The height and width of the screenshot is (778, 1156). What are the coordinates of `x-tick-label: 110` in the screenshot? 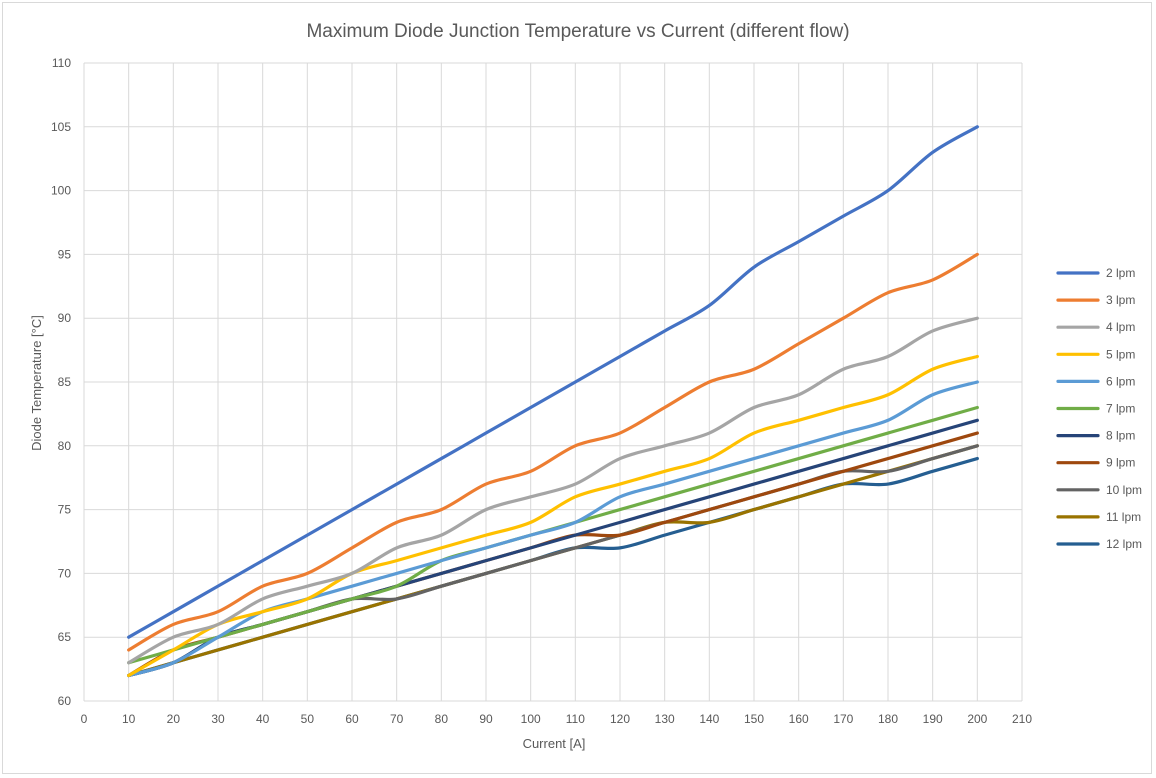 It's located at (575, 719).